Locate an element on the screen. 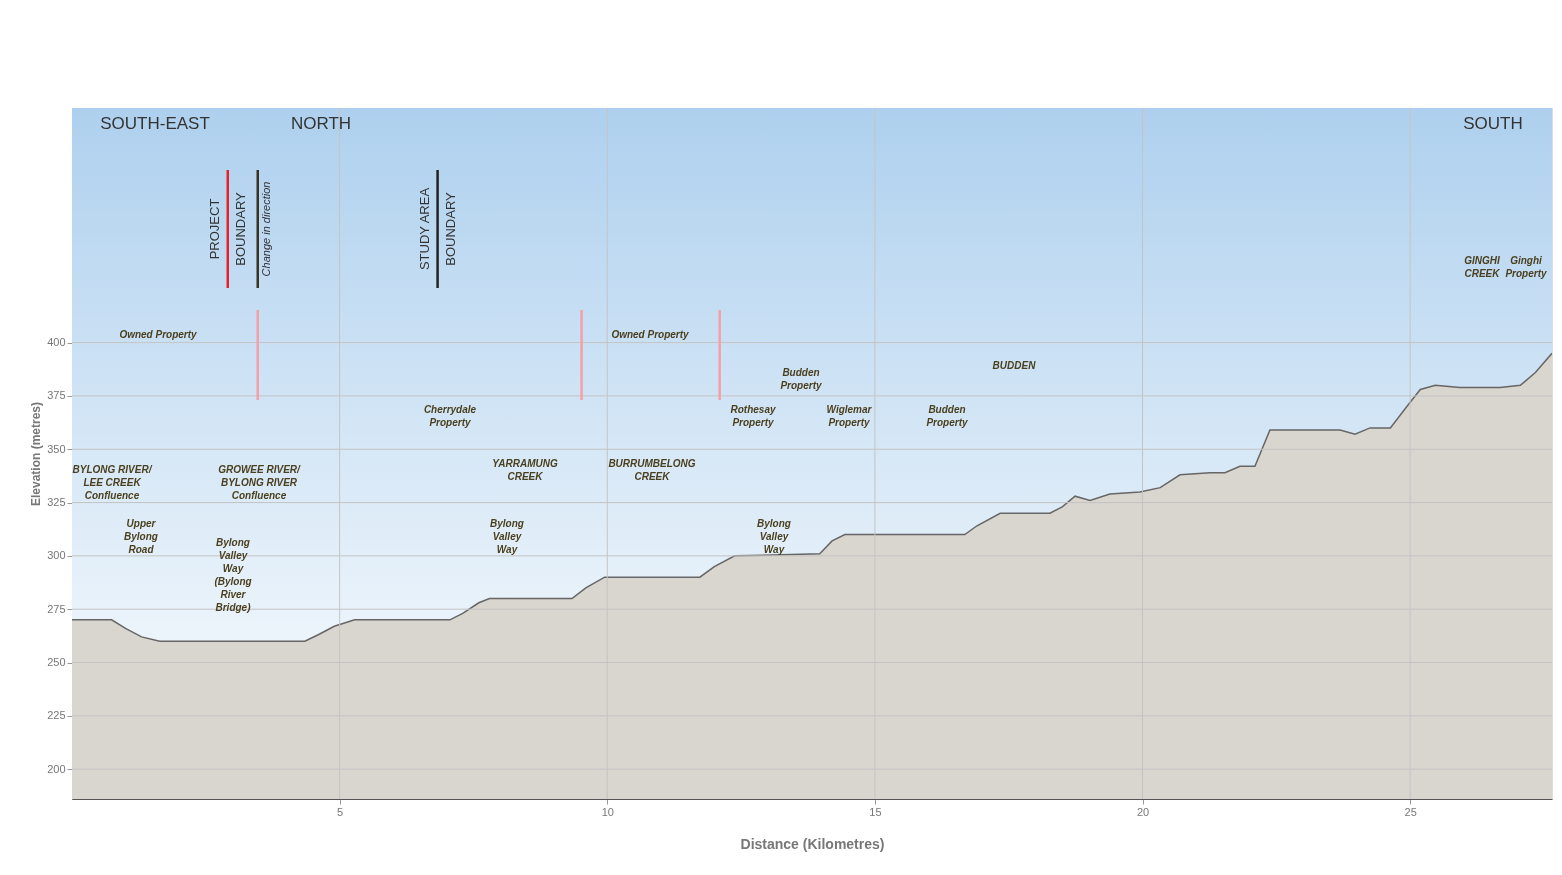 The width and height of the screenshot is (1562, 875). annotation: Upper Bylong Road is located at coordinates (141, 536).